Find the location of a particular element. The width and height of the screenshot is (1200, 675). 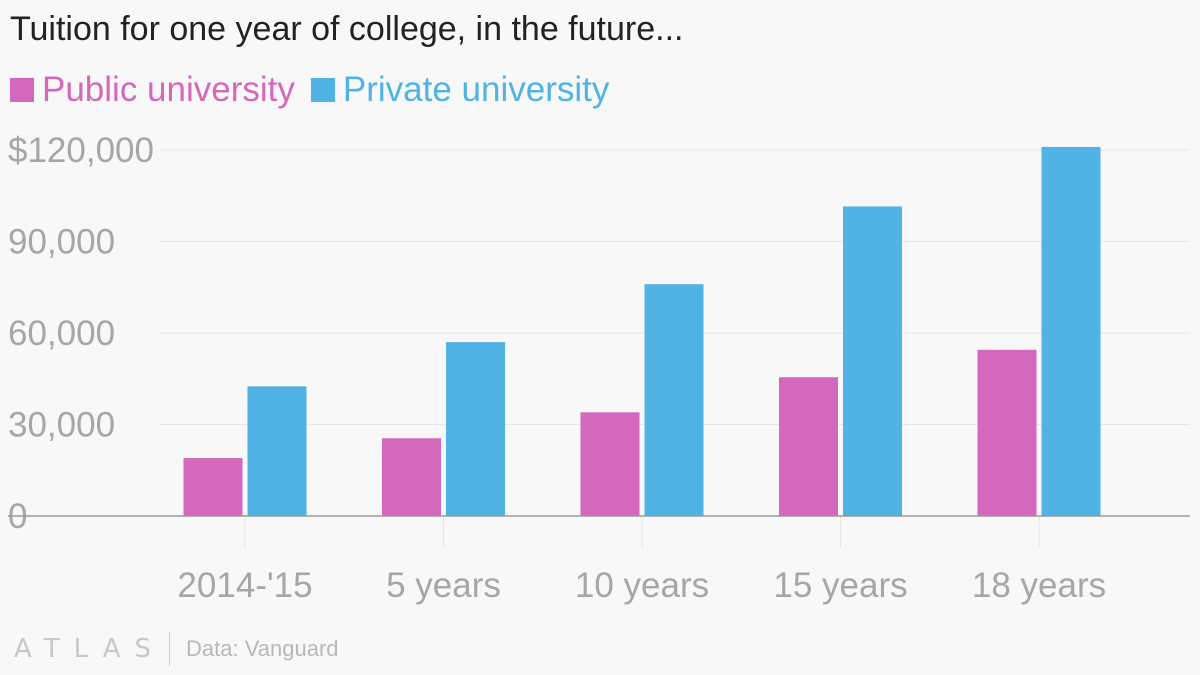

legend-item-public: Public university is located at coordinates (152, 90).